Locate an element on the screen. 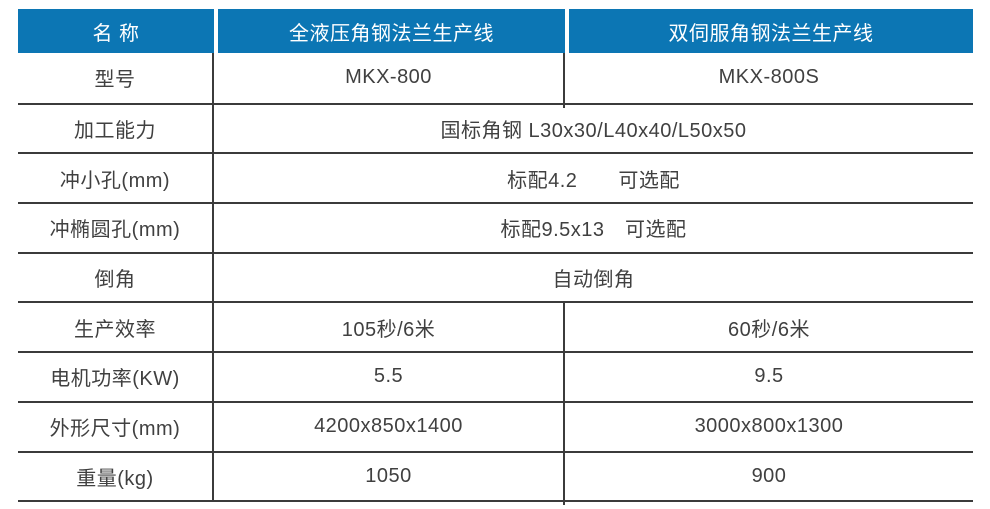 The image size is (990, 509). table-row-weight: 重量(kg) 1050 900 is located at coordinates (495, 477).